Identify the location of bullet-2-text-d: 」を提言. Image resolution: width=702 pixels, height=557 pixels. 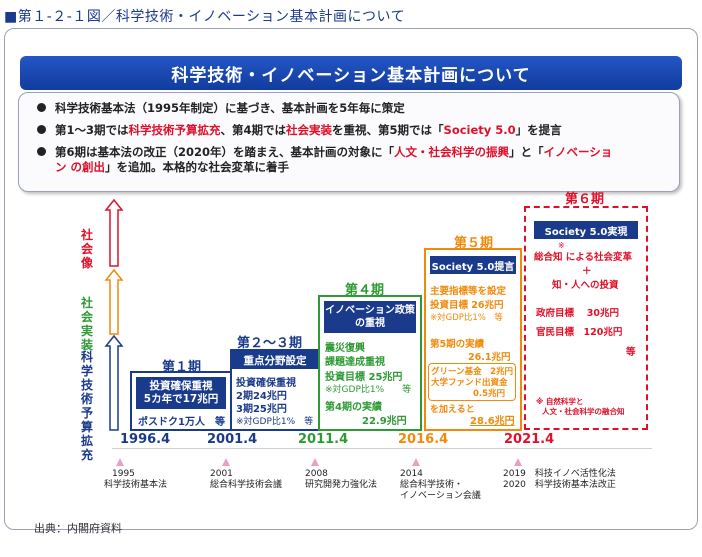
(538, 130).